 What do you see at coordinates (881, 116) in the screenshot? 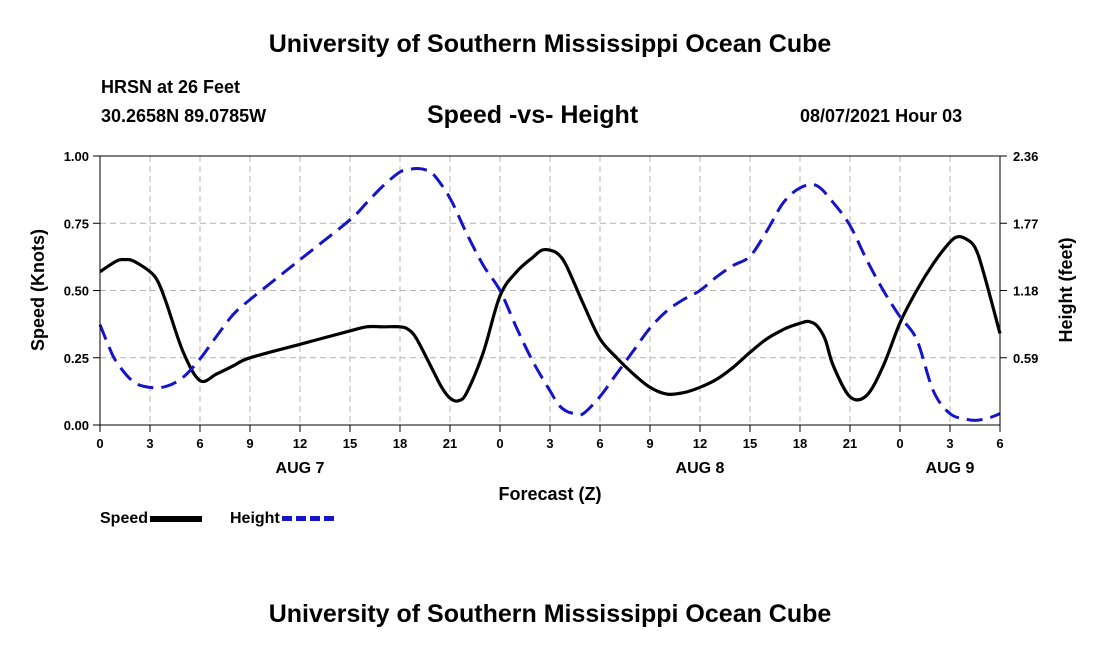
I see `forecast-datetime: 08/07/2021 Hour 03` at bounding box center [881, 116].